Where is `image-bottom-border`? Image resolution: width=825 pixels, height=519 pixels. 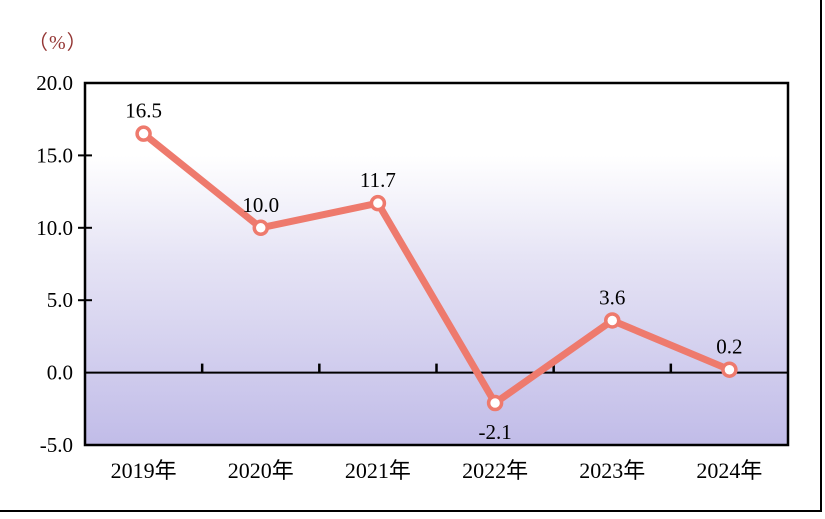
image-bottom-border is located at coordinates (411, 511).